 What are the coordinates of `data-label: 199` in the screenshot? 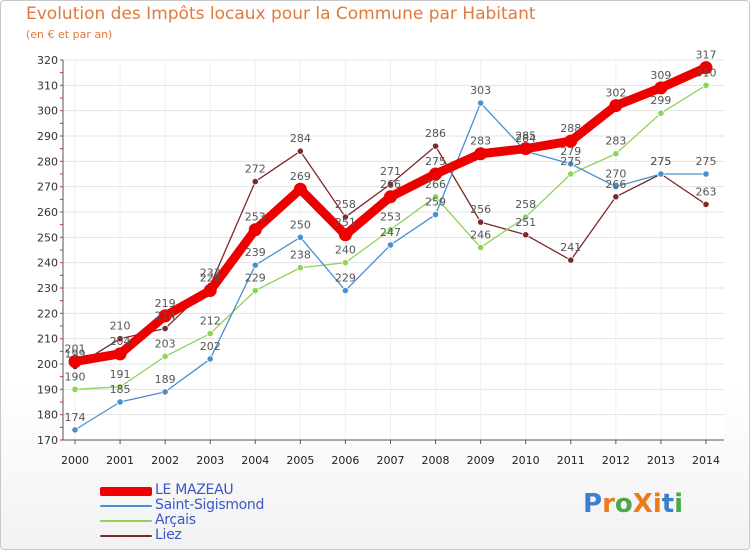 It's located at (75, 354).